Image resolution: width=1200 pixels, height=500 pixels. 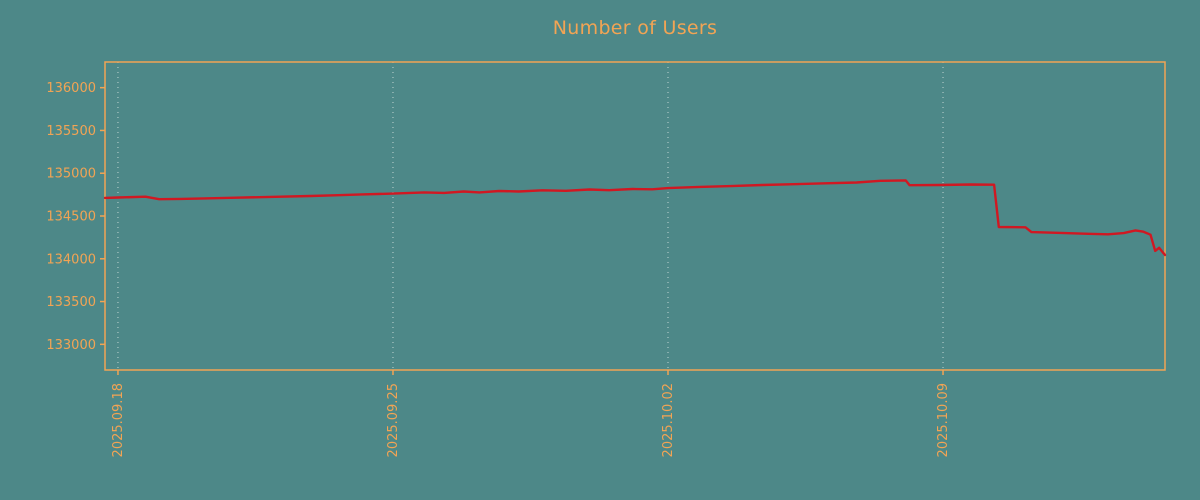 What do you see at coordinates (393, 420) in the screenshot?
I see `x-axis-tick-label: 2025.09.25` at bounding box center [393, 420].